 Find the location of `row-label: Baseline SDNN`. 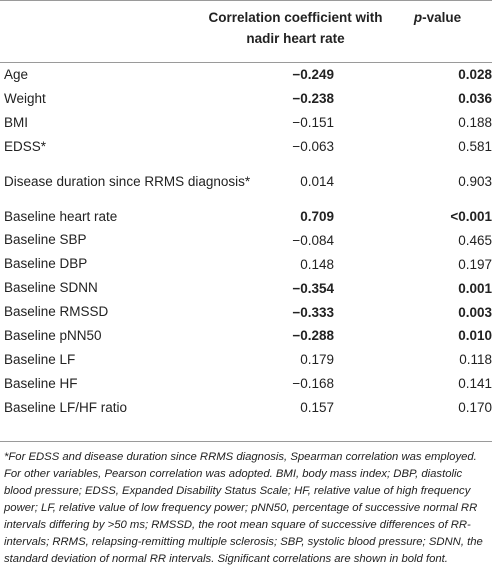

row-label: Baseline SDNN is located at coordinates (51, 288).